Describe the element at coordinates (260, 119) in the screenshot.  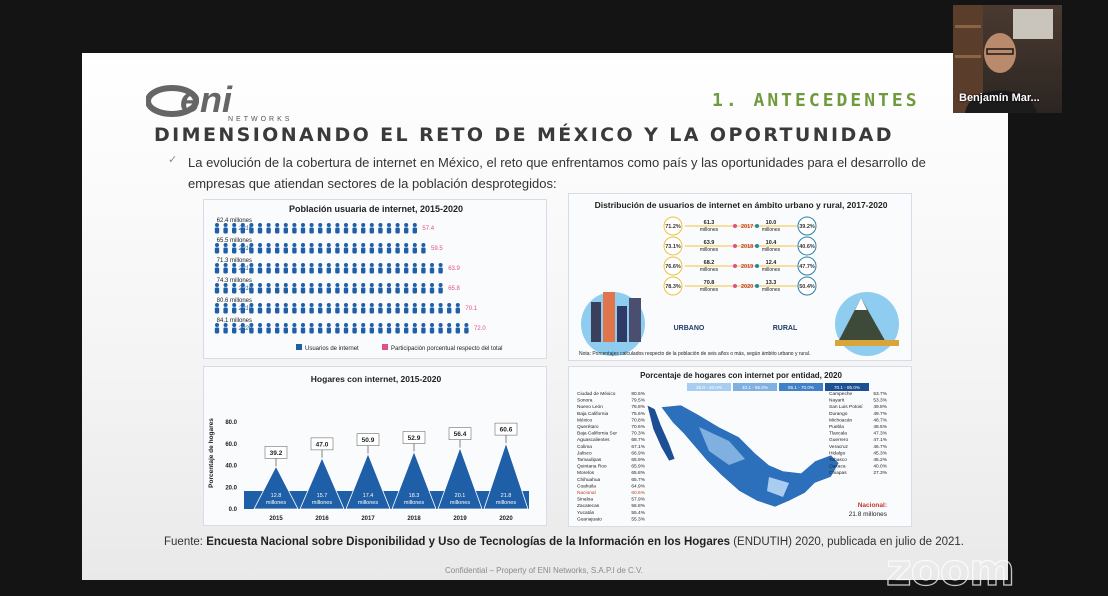
I see `logo-subtext: NETWORKS` at that location.